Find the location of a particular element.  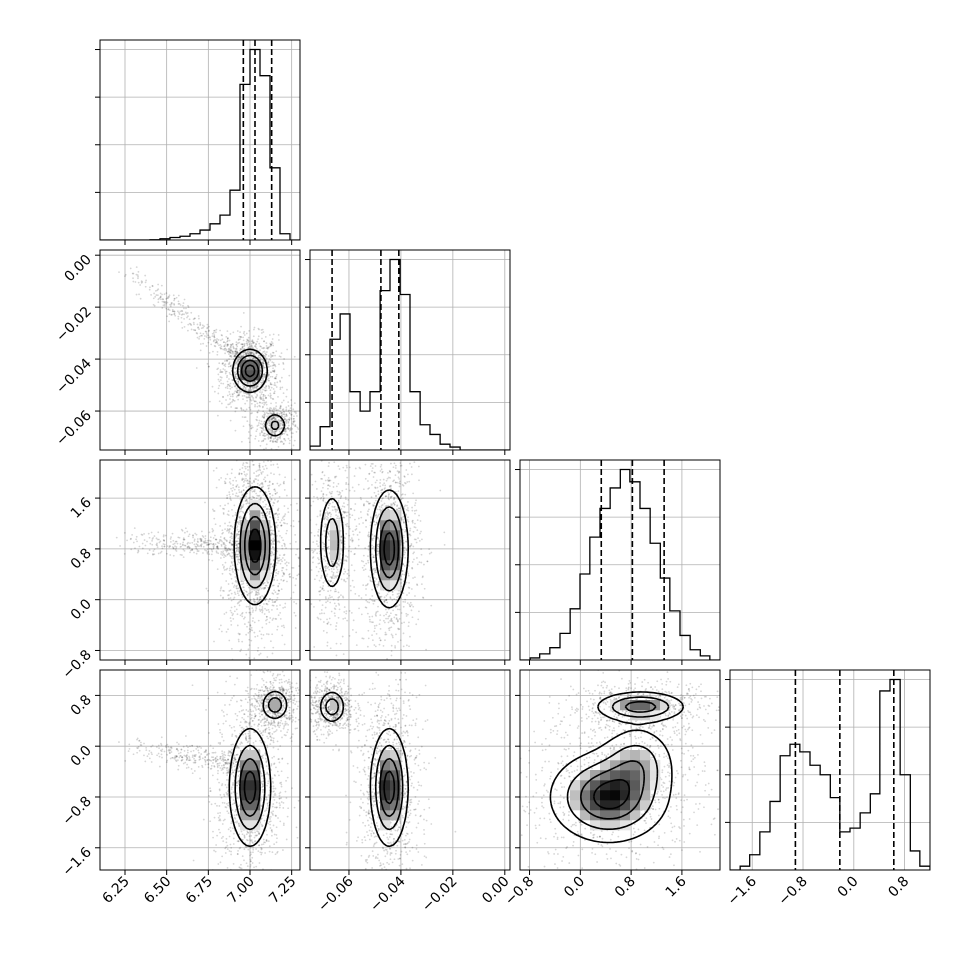

panel-content is located at coordinates (410, 350).